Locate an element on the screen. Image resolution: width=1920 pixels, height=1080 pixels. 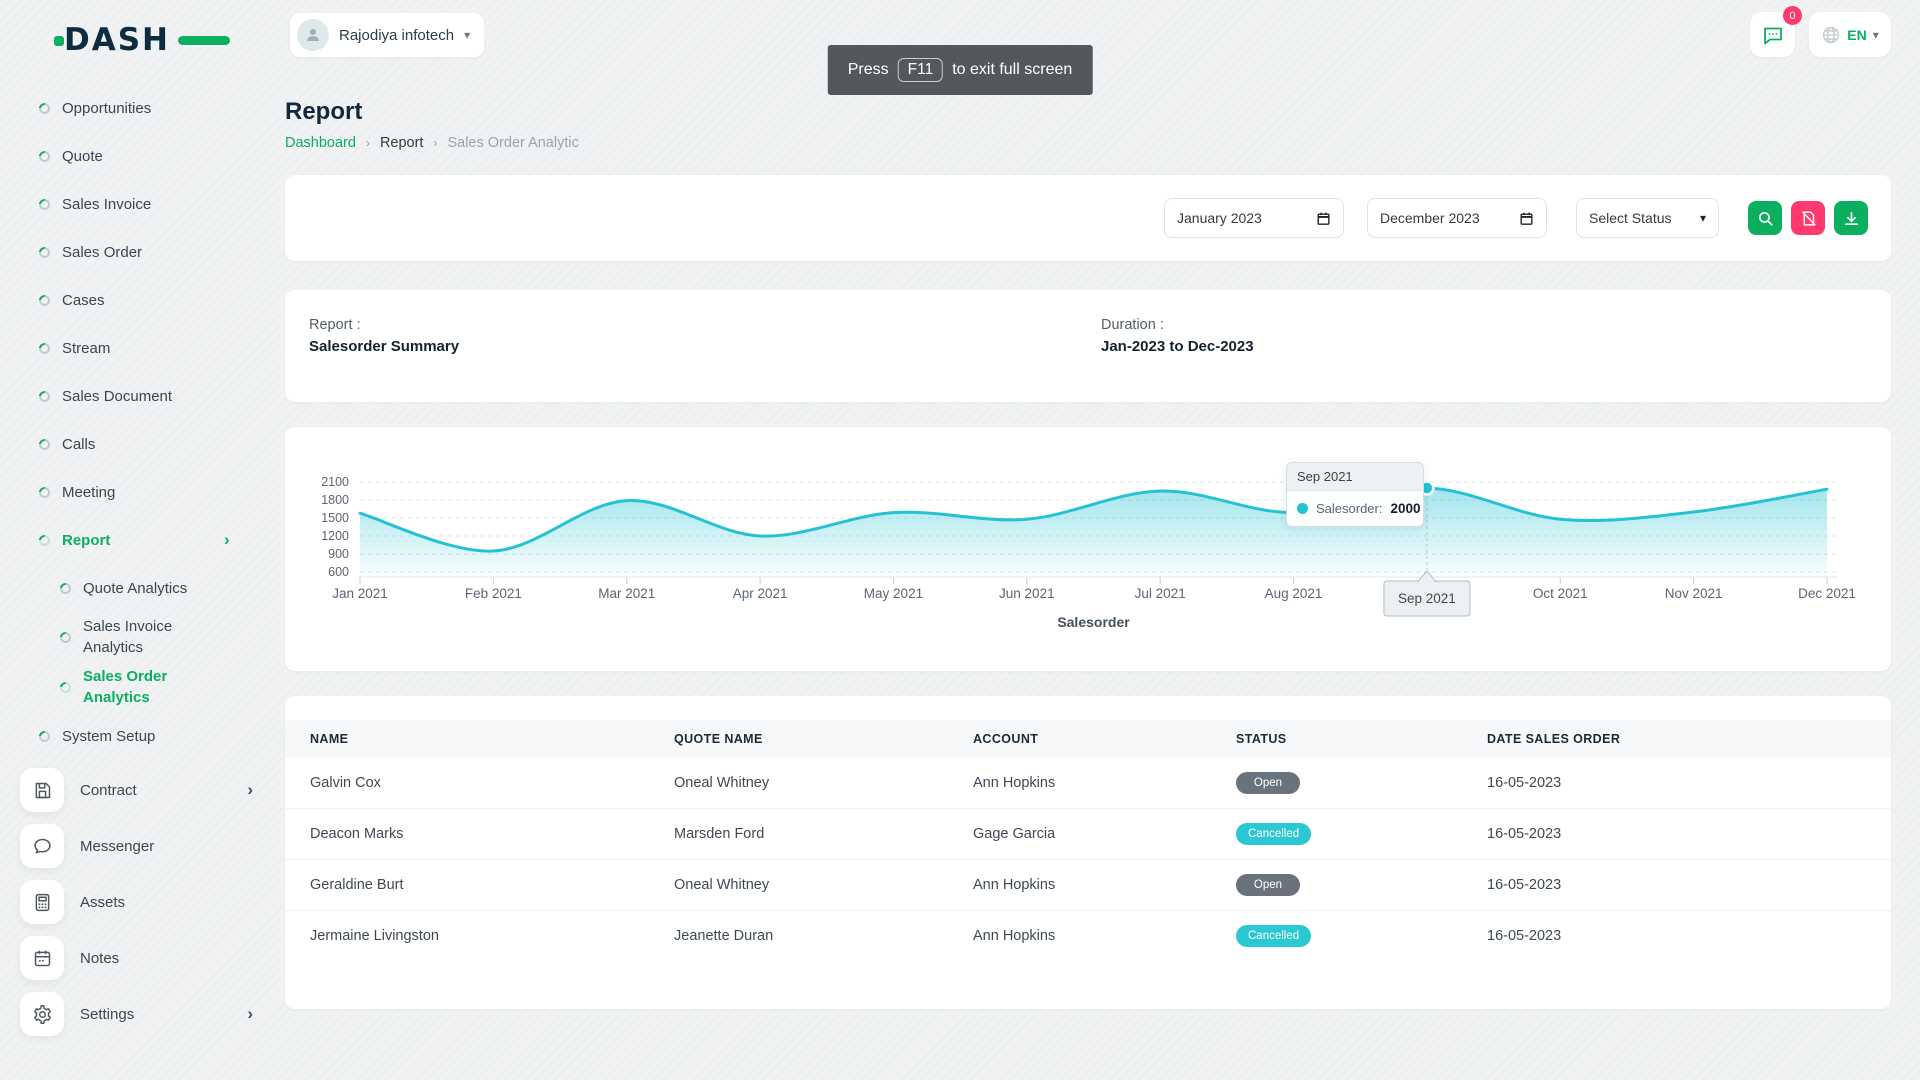
cell-name: Deacon Marks is located at coordinates (479, 834).